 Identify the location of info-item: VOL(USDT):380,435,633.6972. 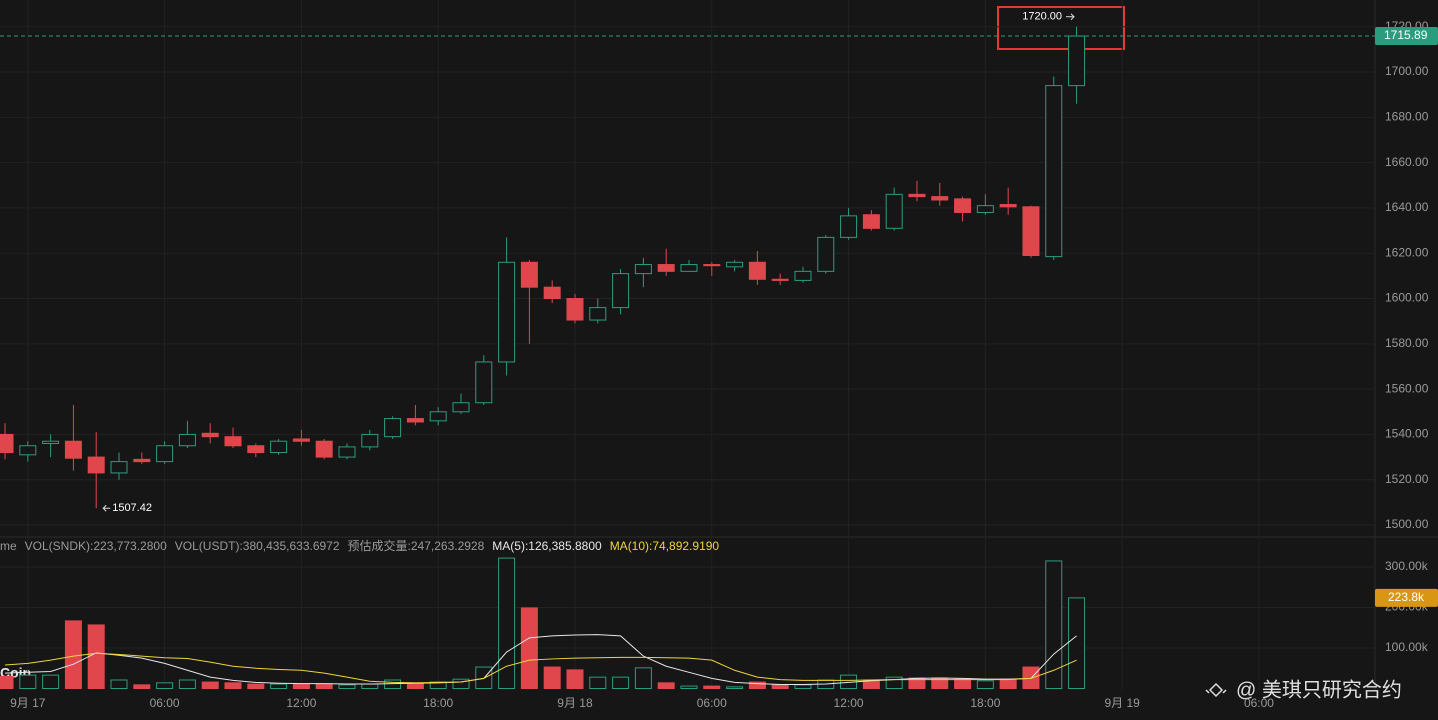
(257, 546).